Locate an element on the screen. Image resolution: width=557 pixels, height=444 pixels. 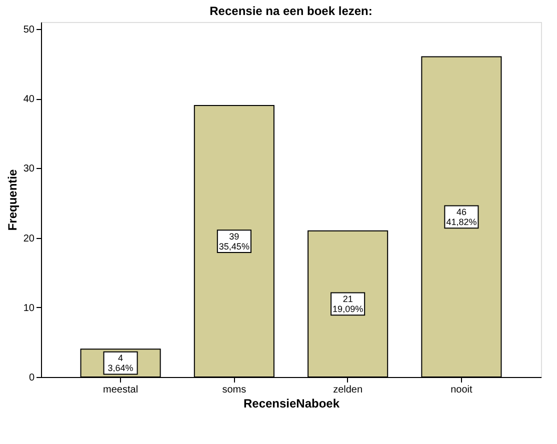
x-tick-label: meestal is located at coordinates (120, 390).